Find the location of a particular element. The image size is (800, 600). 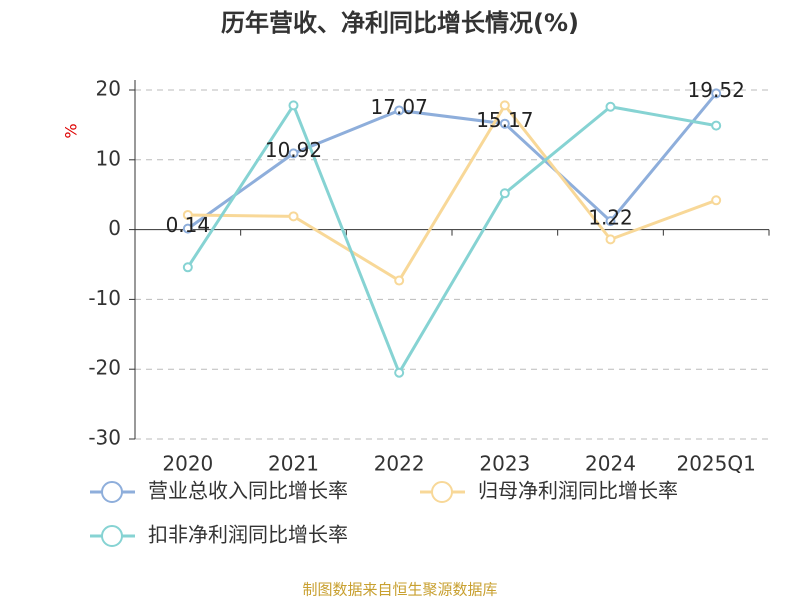

y-tick-label: 10 is located at coordinates (108, 158).